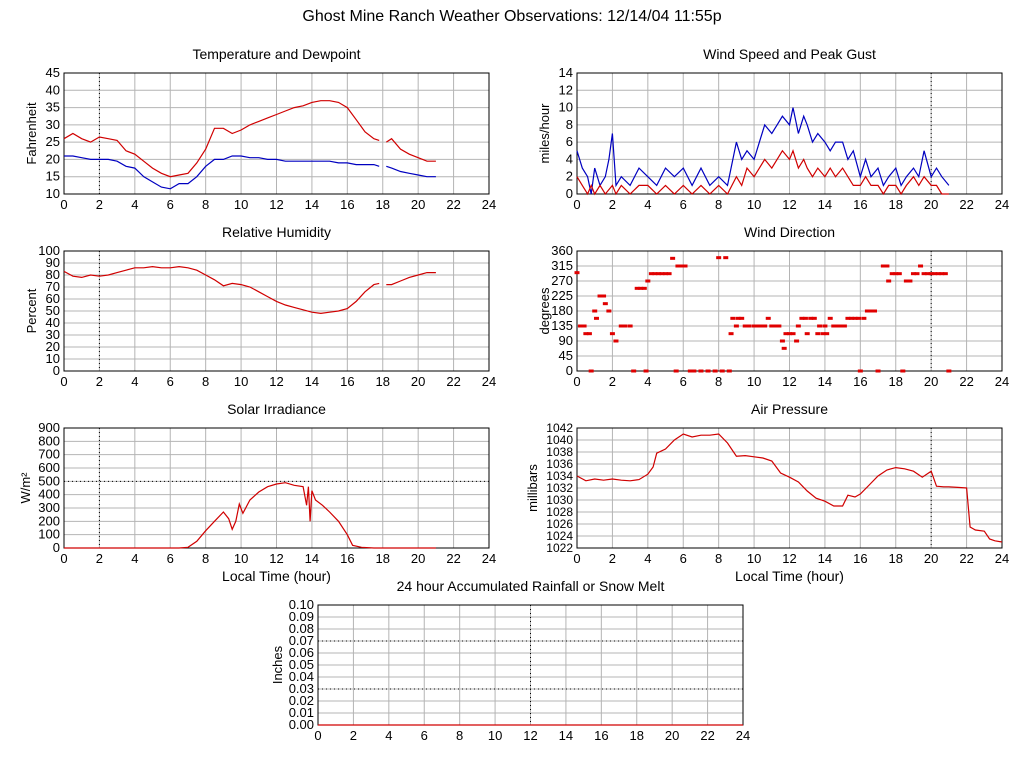 The width and height of the screenshot is (1024, 768). Describe the element at coordinates (56, 370) in the screenshot. I see `y-tick-label: 0` at that location.